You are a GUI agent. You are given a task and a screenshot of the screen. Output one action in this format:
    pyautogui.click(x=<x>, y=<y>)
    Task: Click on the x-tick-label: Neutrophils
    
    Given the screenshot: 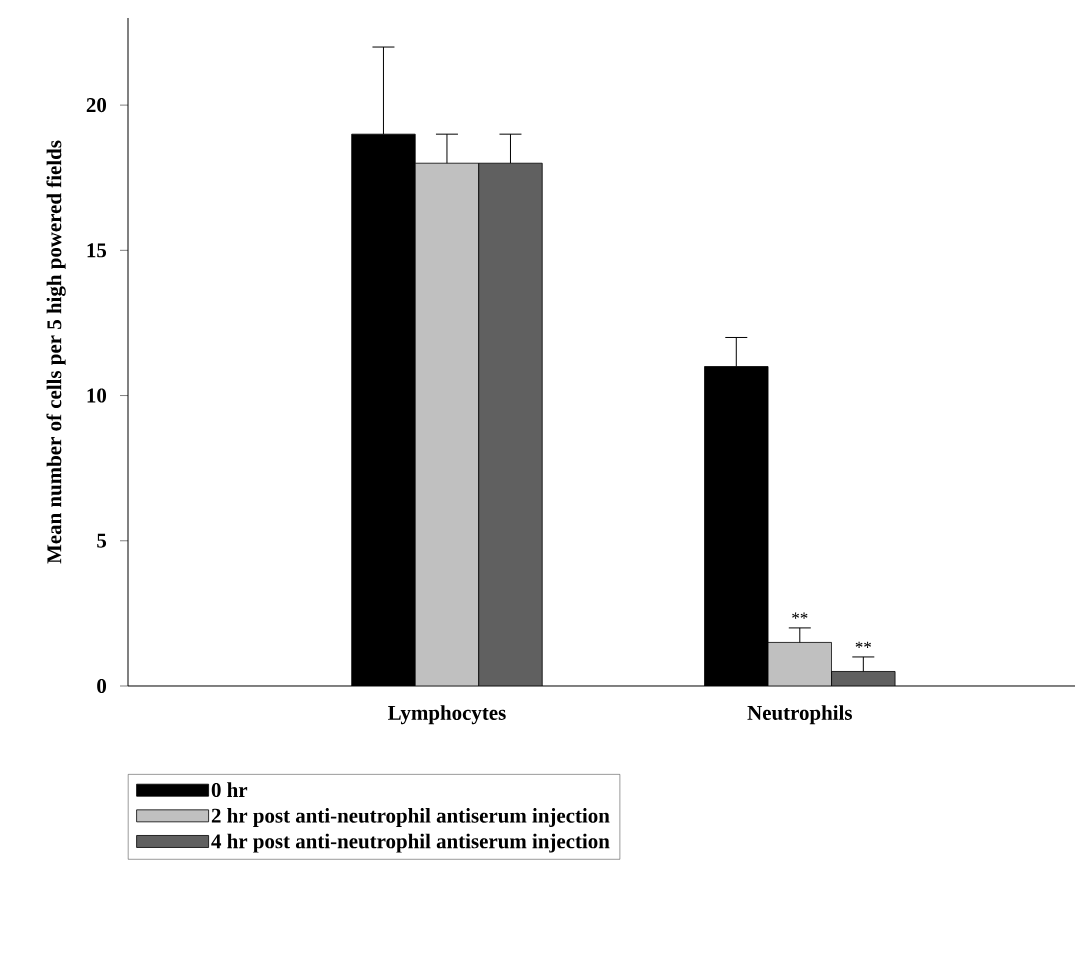 What is the action you would take?
    pyautogui.click(x=799, y=715)
    